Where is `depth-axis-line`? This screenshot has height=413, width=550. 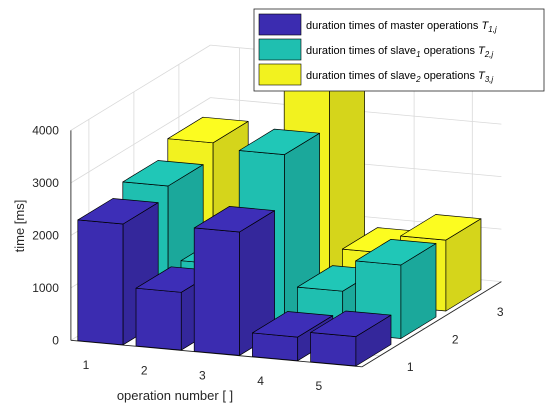
depth-axis-line is located at coordinates (431, 324).